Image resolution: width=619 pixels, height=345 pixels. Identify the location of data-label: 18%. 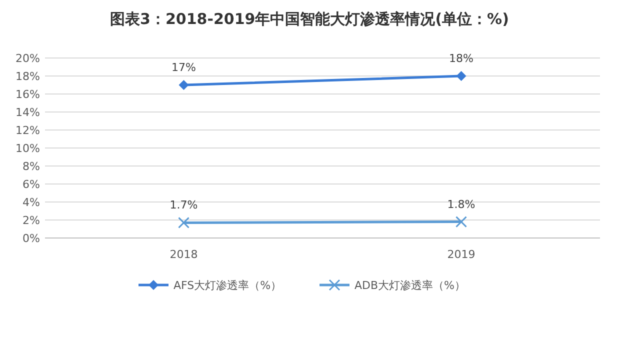
(461, 58).